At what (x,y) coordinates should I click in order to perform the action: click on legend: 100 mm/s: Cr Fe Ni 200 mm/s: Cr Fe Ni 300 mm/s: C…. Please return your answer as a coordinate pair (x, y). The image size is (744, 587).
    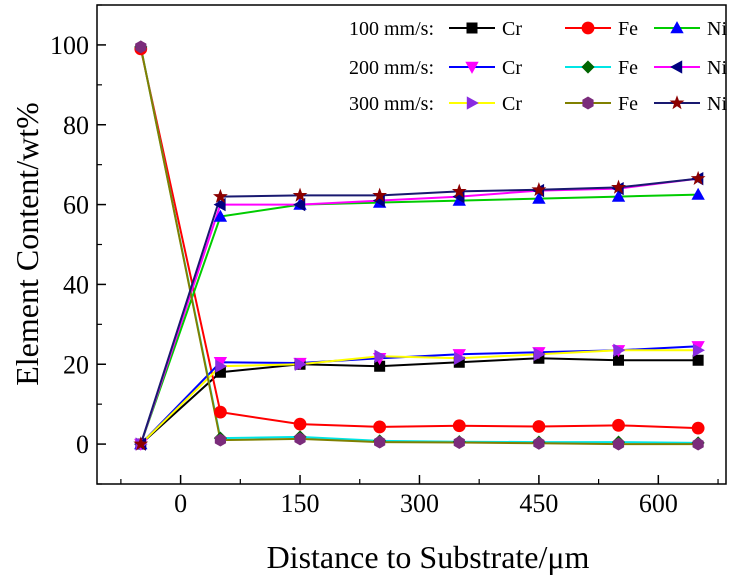
    Looking at the image, I should click on (538, 66).